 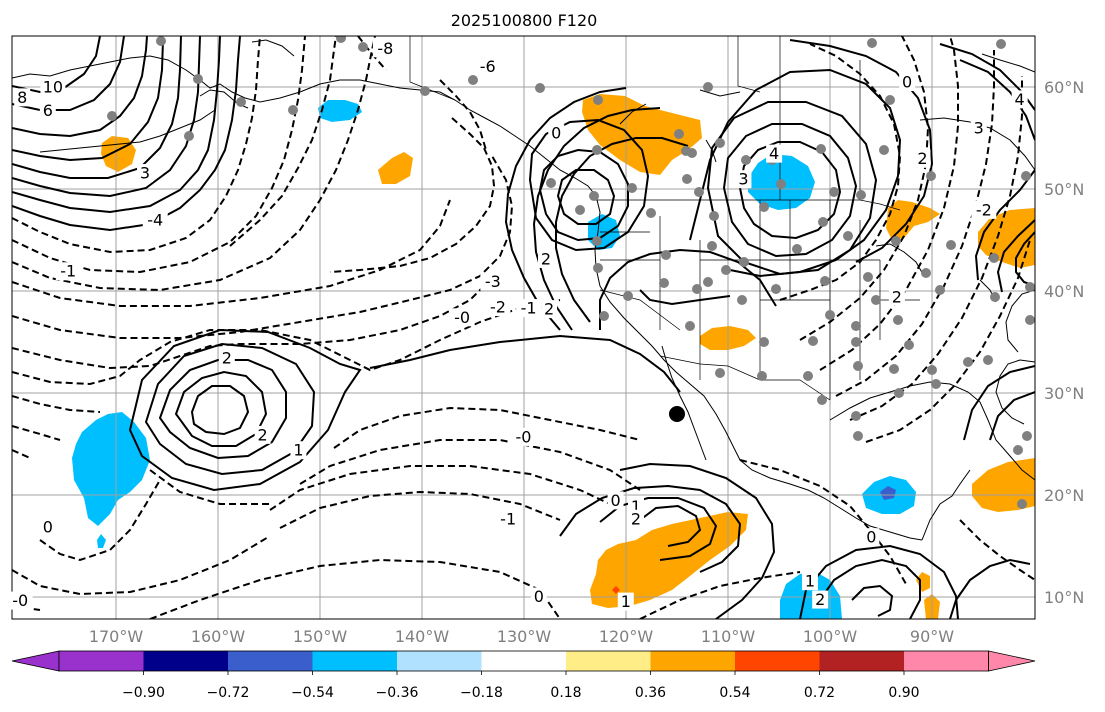 What do you see at coordinates (422, 636) in the screenshot?
I see `lon-tick-label: 140°W` at bounding box center [422, 636].